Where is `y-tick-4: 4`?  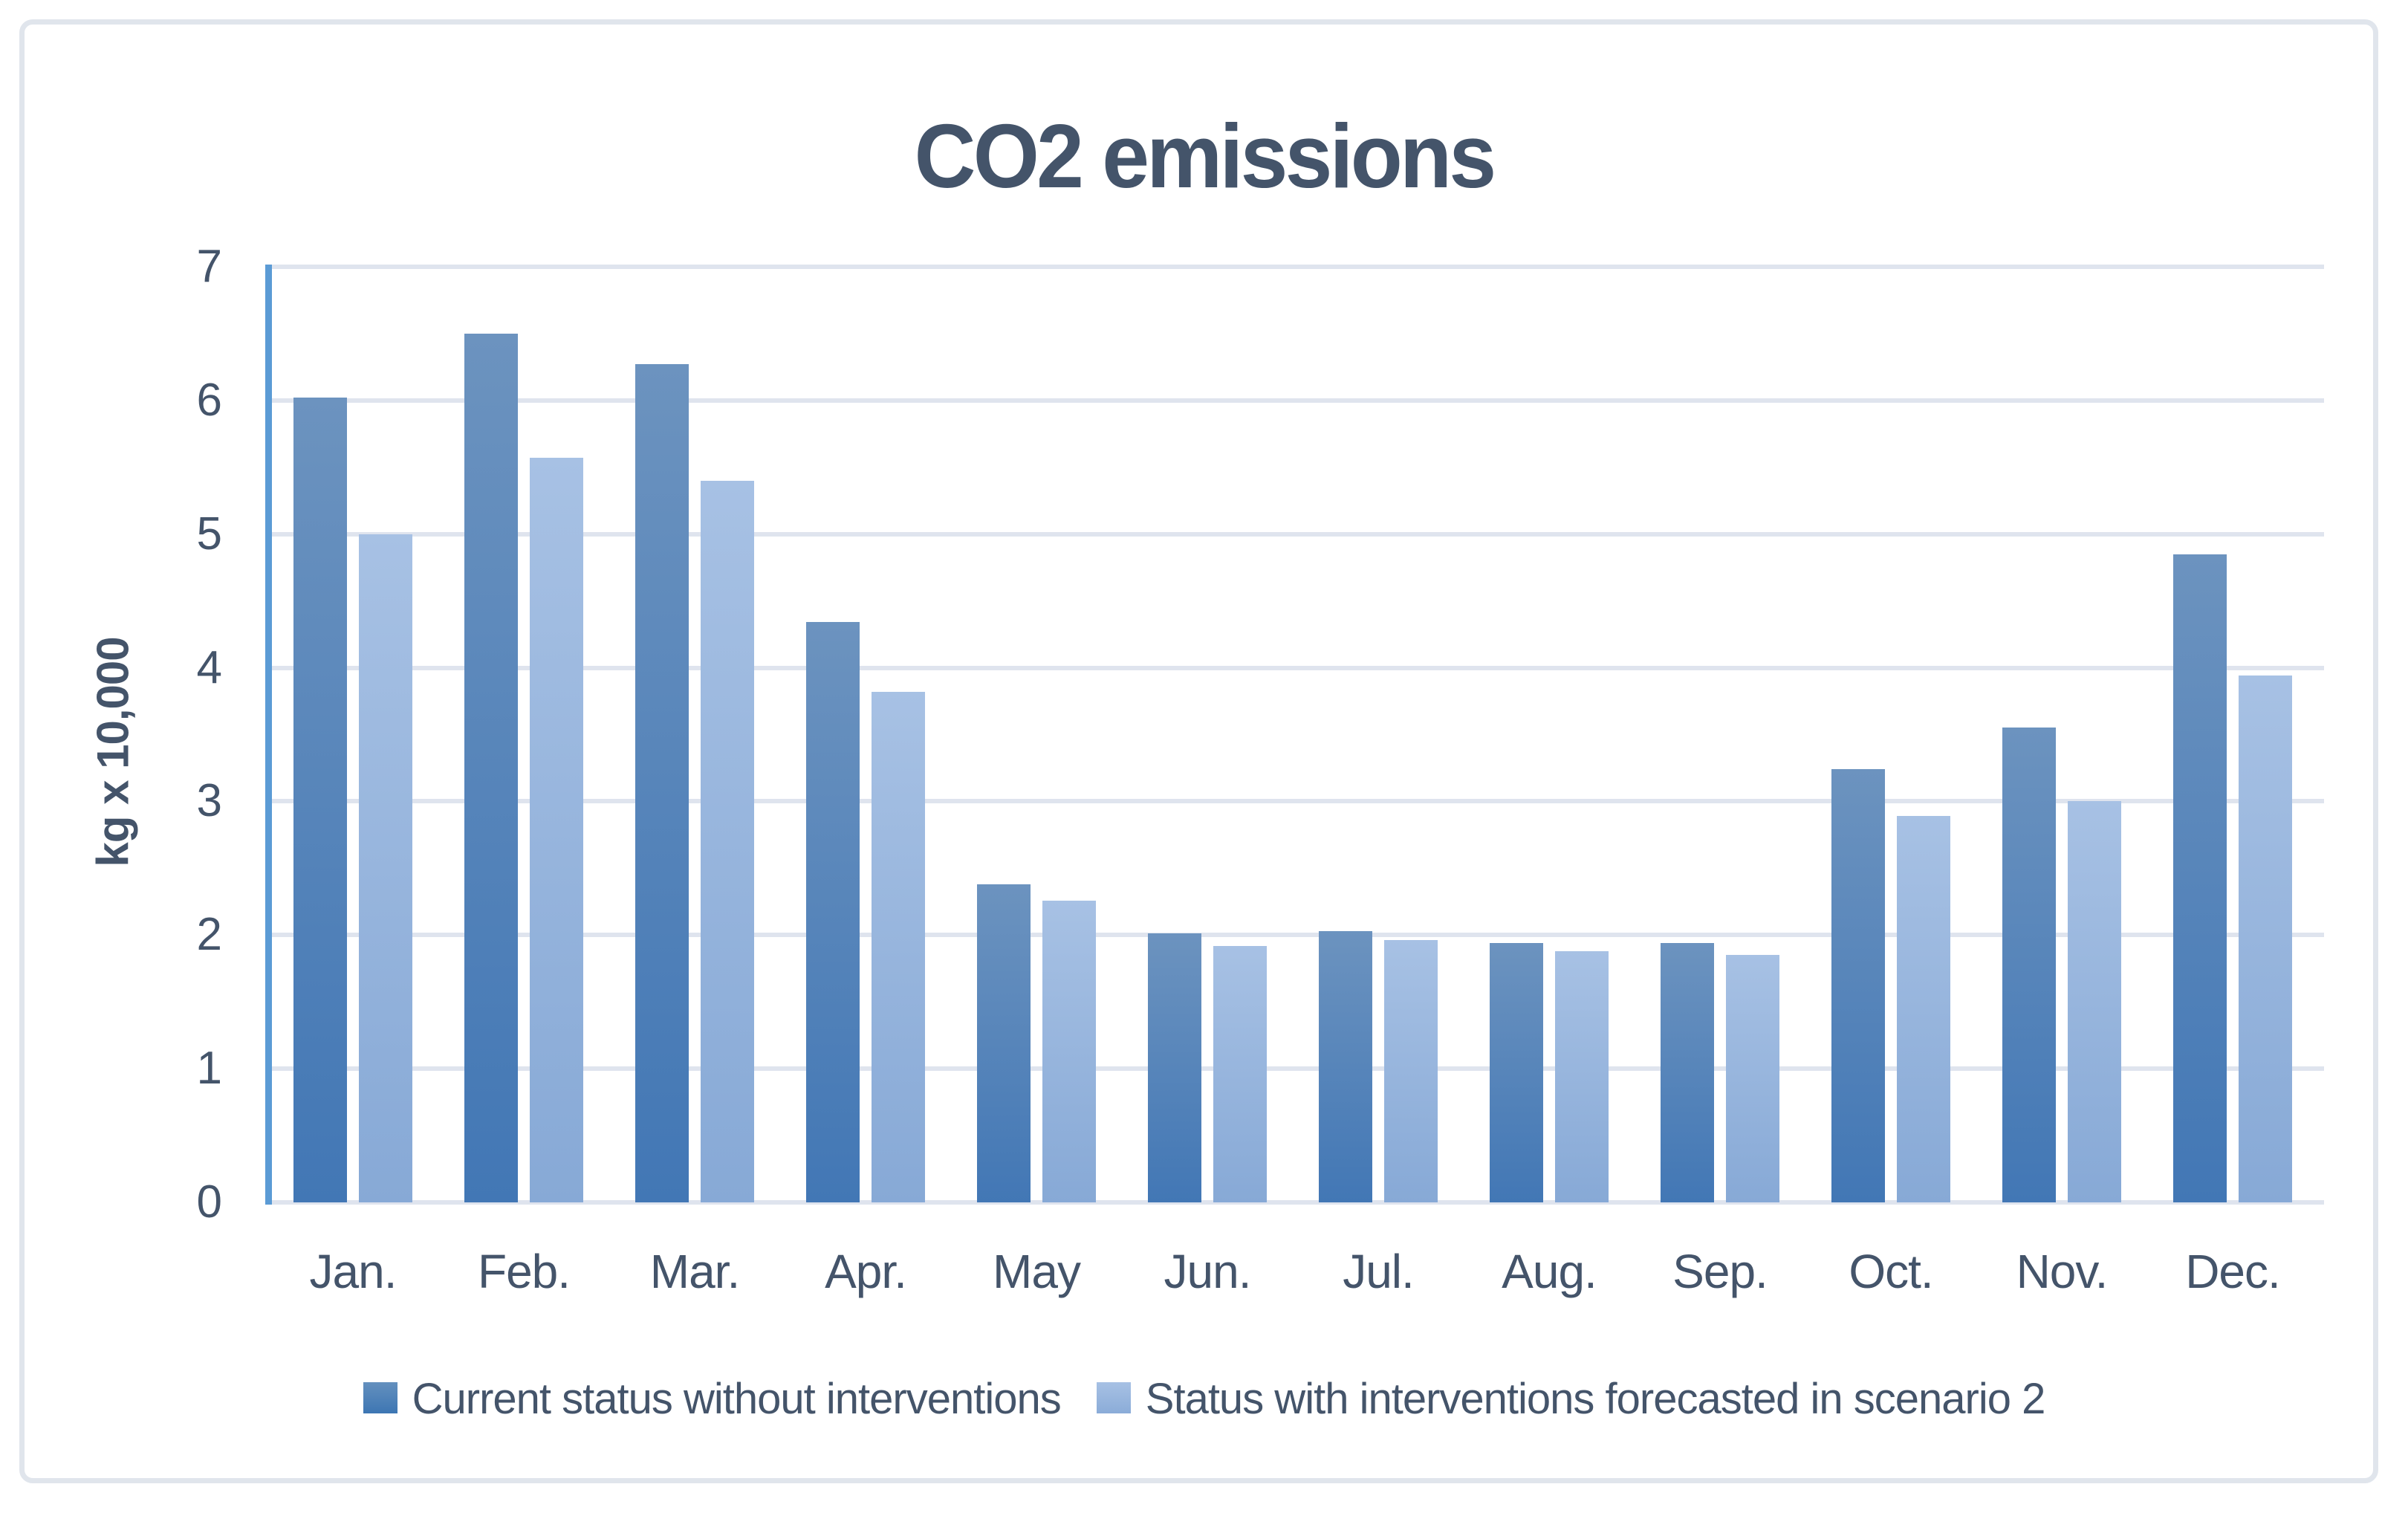 y-tick-4: 4 is located at coordinates (209, 667).